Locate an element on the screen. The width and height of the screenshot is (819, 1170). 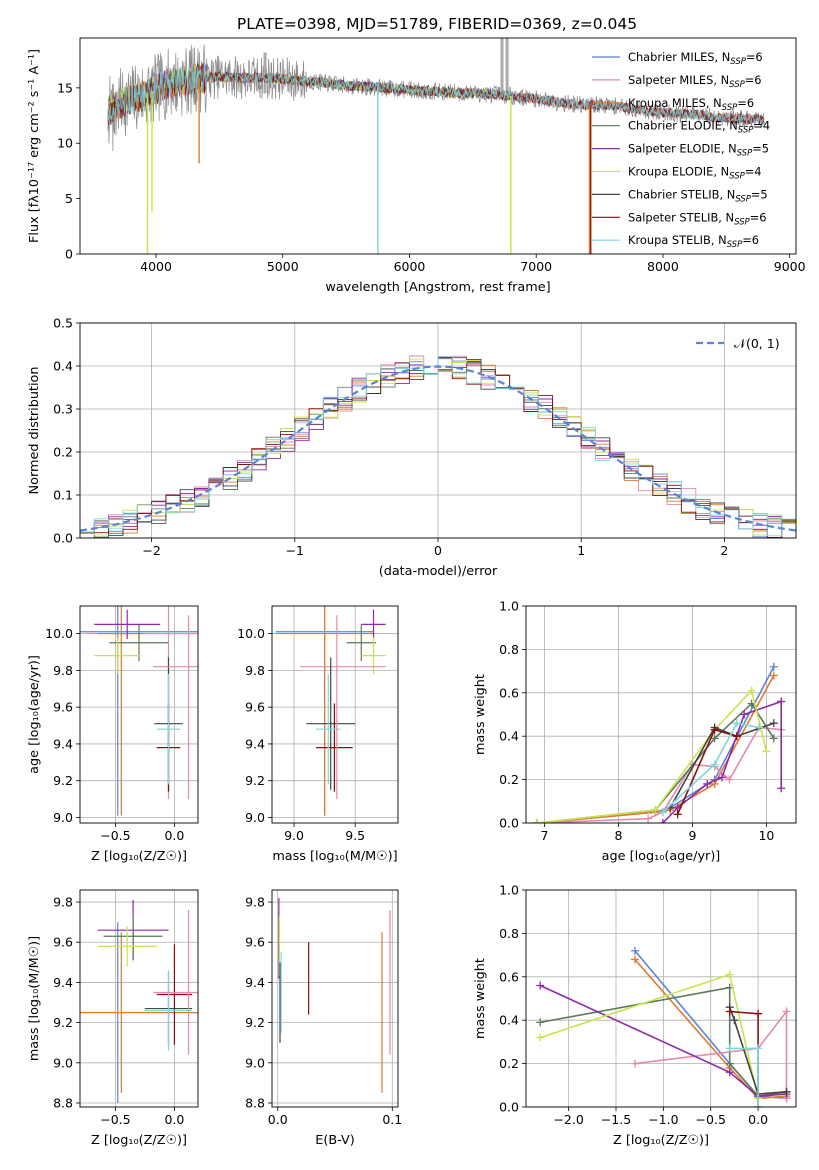
mass-vs-EBV-plot is located at coordinates (334, 995).